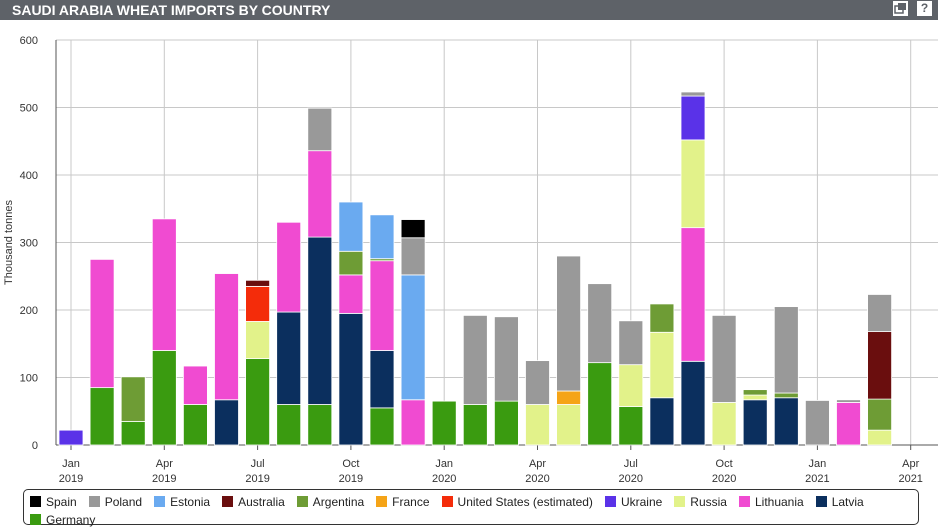 This screenshot has width=938, height=530. I want to click on bar-segment: Lithuania — Sep 2019: 128, so click(320, 194).